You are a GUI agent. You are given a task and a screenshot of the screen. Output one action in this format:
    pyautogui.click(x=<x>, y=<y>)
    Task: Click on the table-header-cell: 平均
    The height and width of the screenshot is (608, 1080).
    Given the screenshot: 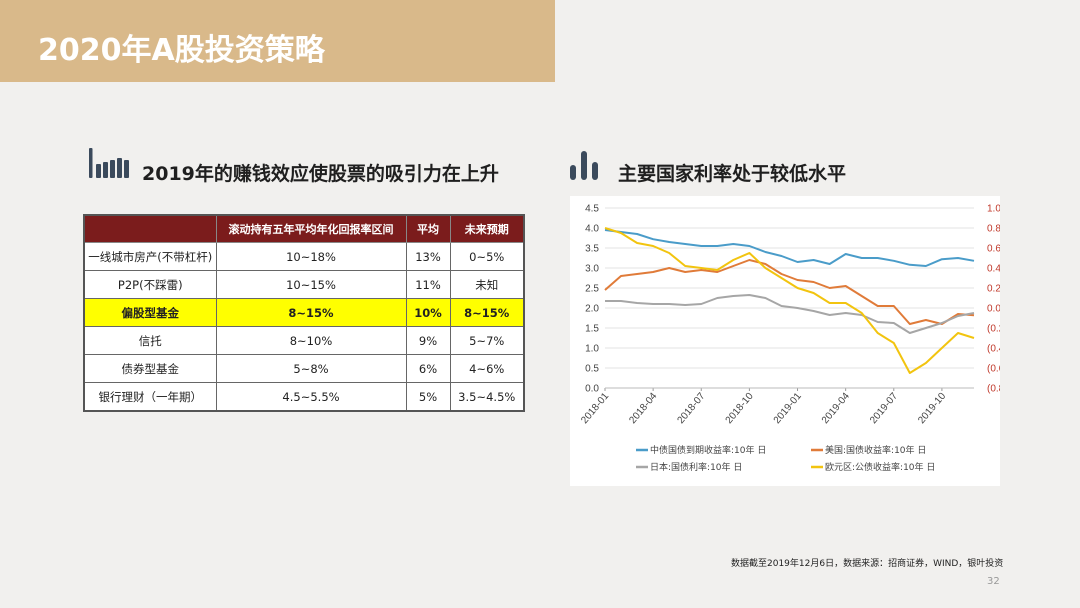 What is the action you would take?
    pyautogui.click(x=428, y=228)
    